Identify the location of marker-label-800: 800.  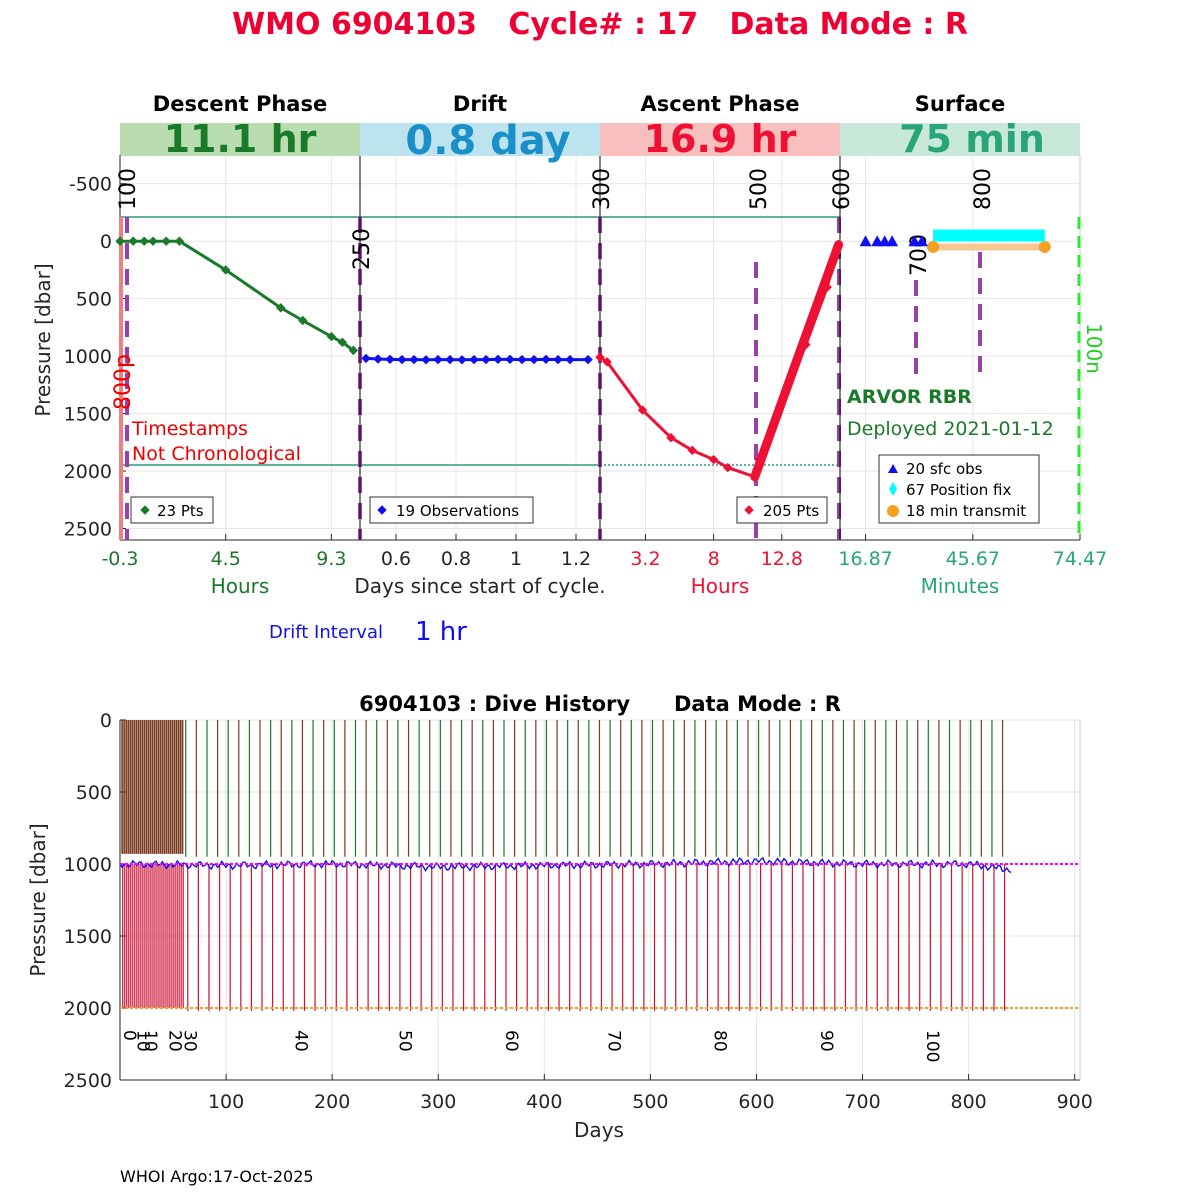
(983, 189).